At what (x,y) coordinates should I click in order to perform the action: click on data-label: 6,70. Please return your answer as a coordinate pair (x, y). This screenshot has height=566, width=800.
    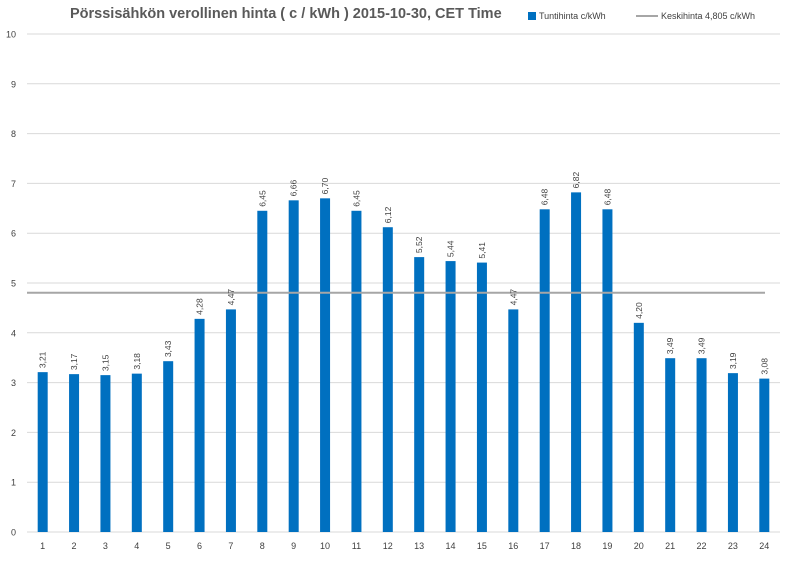
    Looking at the image, I should click on (325, 186).